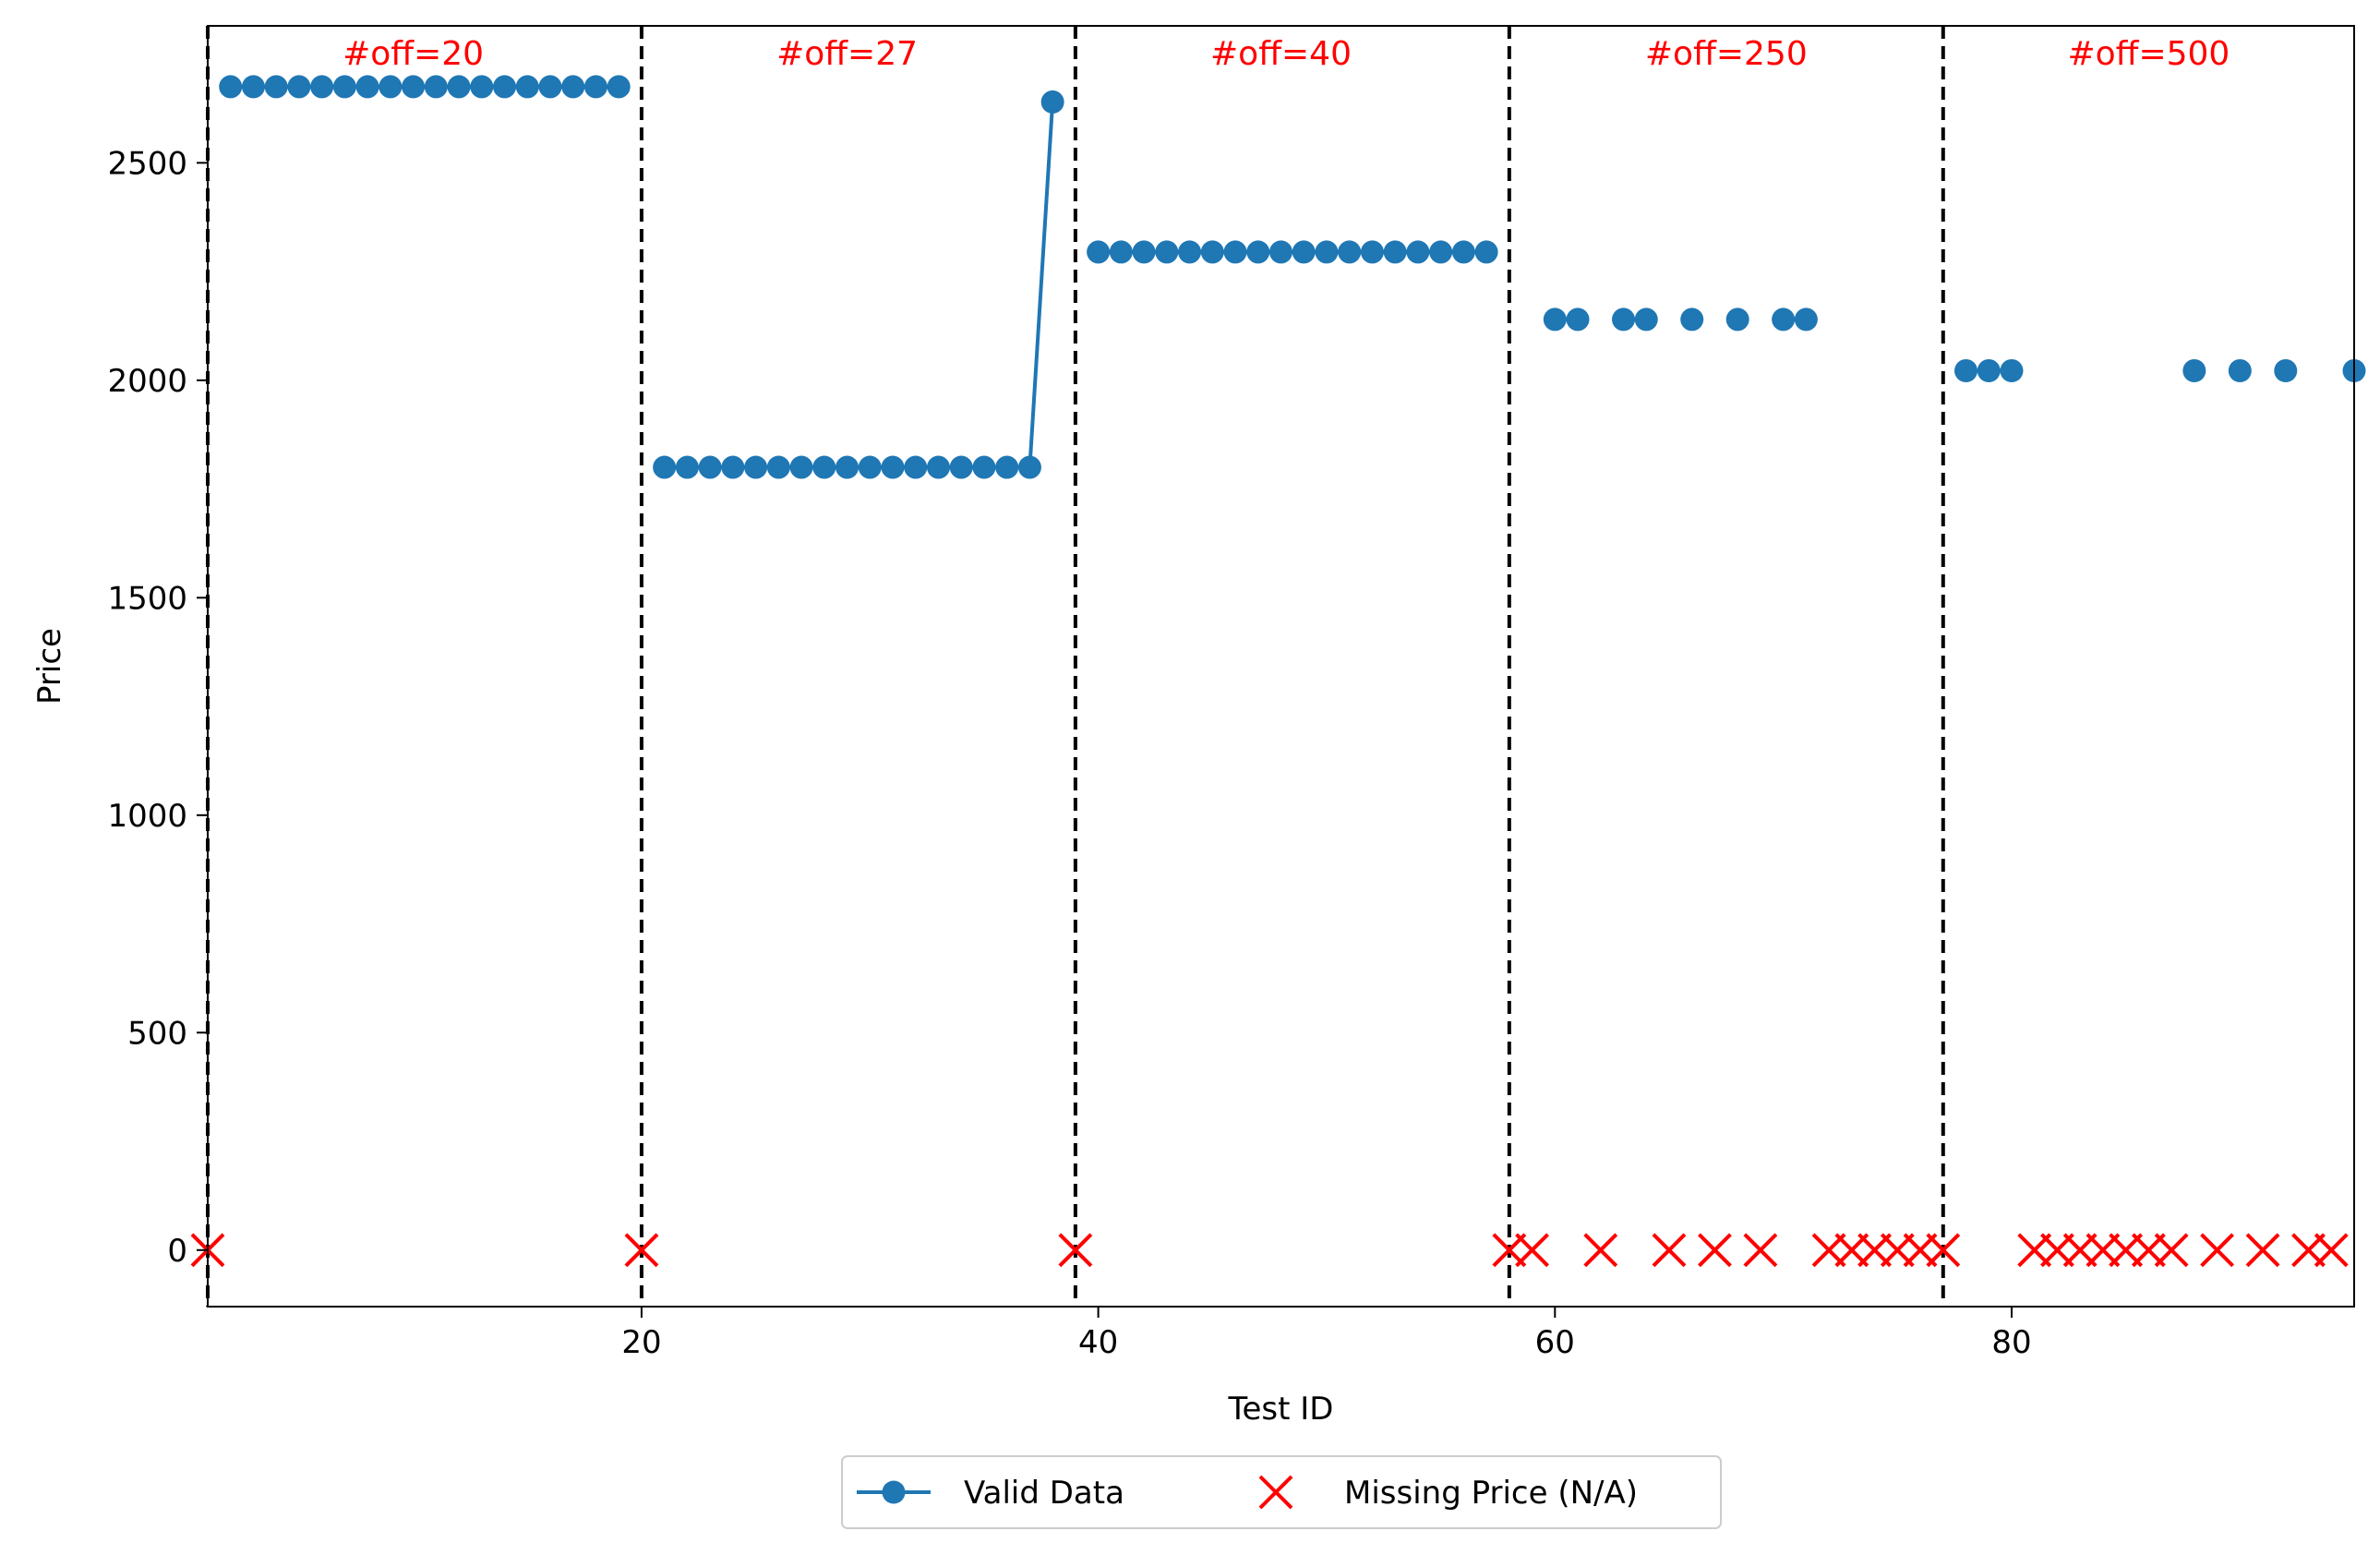 This screenshot has width=2380, height=1555. Describe the element at coordinates (1281, 1409) in the screenshot. I see `x-axis-label: Test ID` at that location.